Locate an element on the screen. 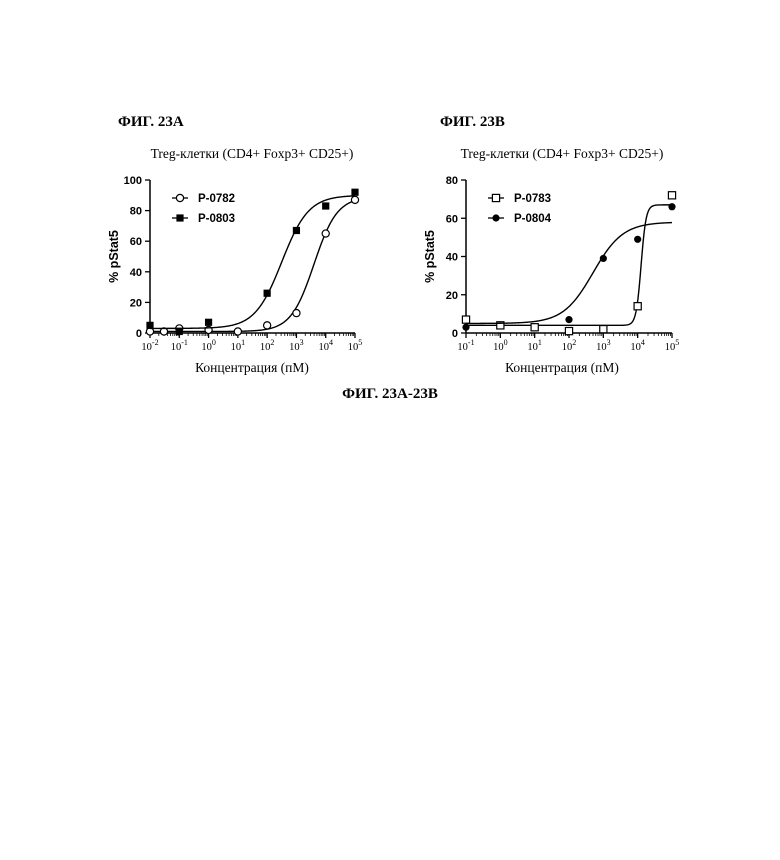  x-tick-label: 10⁻² is located at coordinates (149, 345).